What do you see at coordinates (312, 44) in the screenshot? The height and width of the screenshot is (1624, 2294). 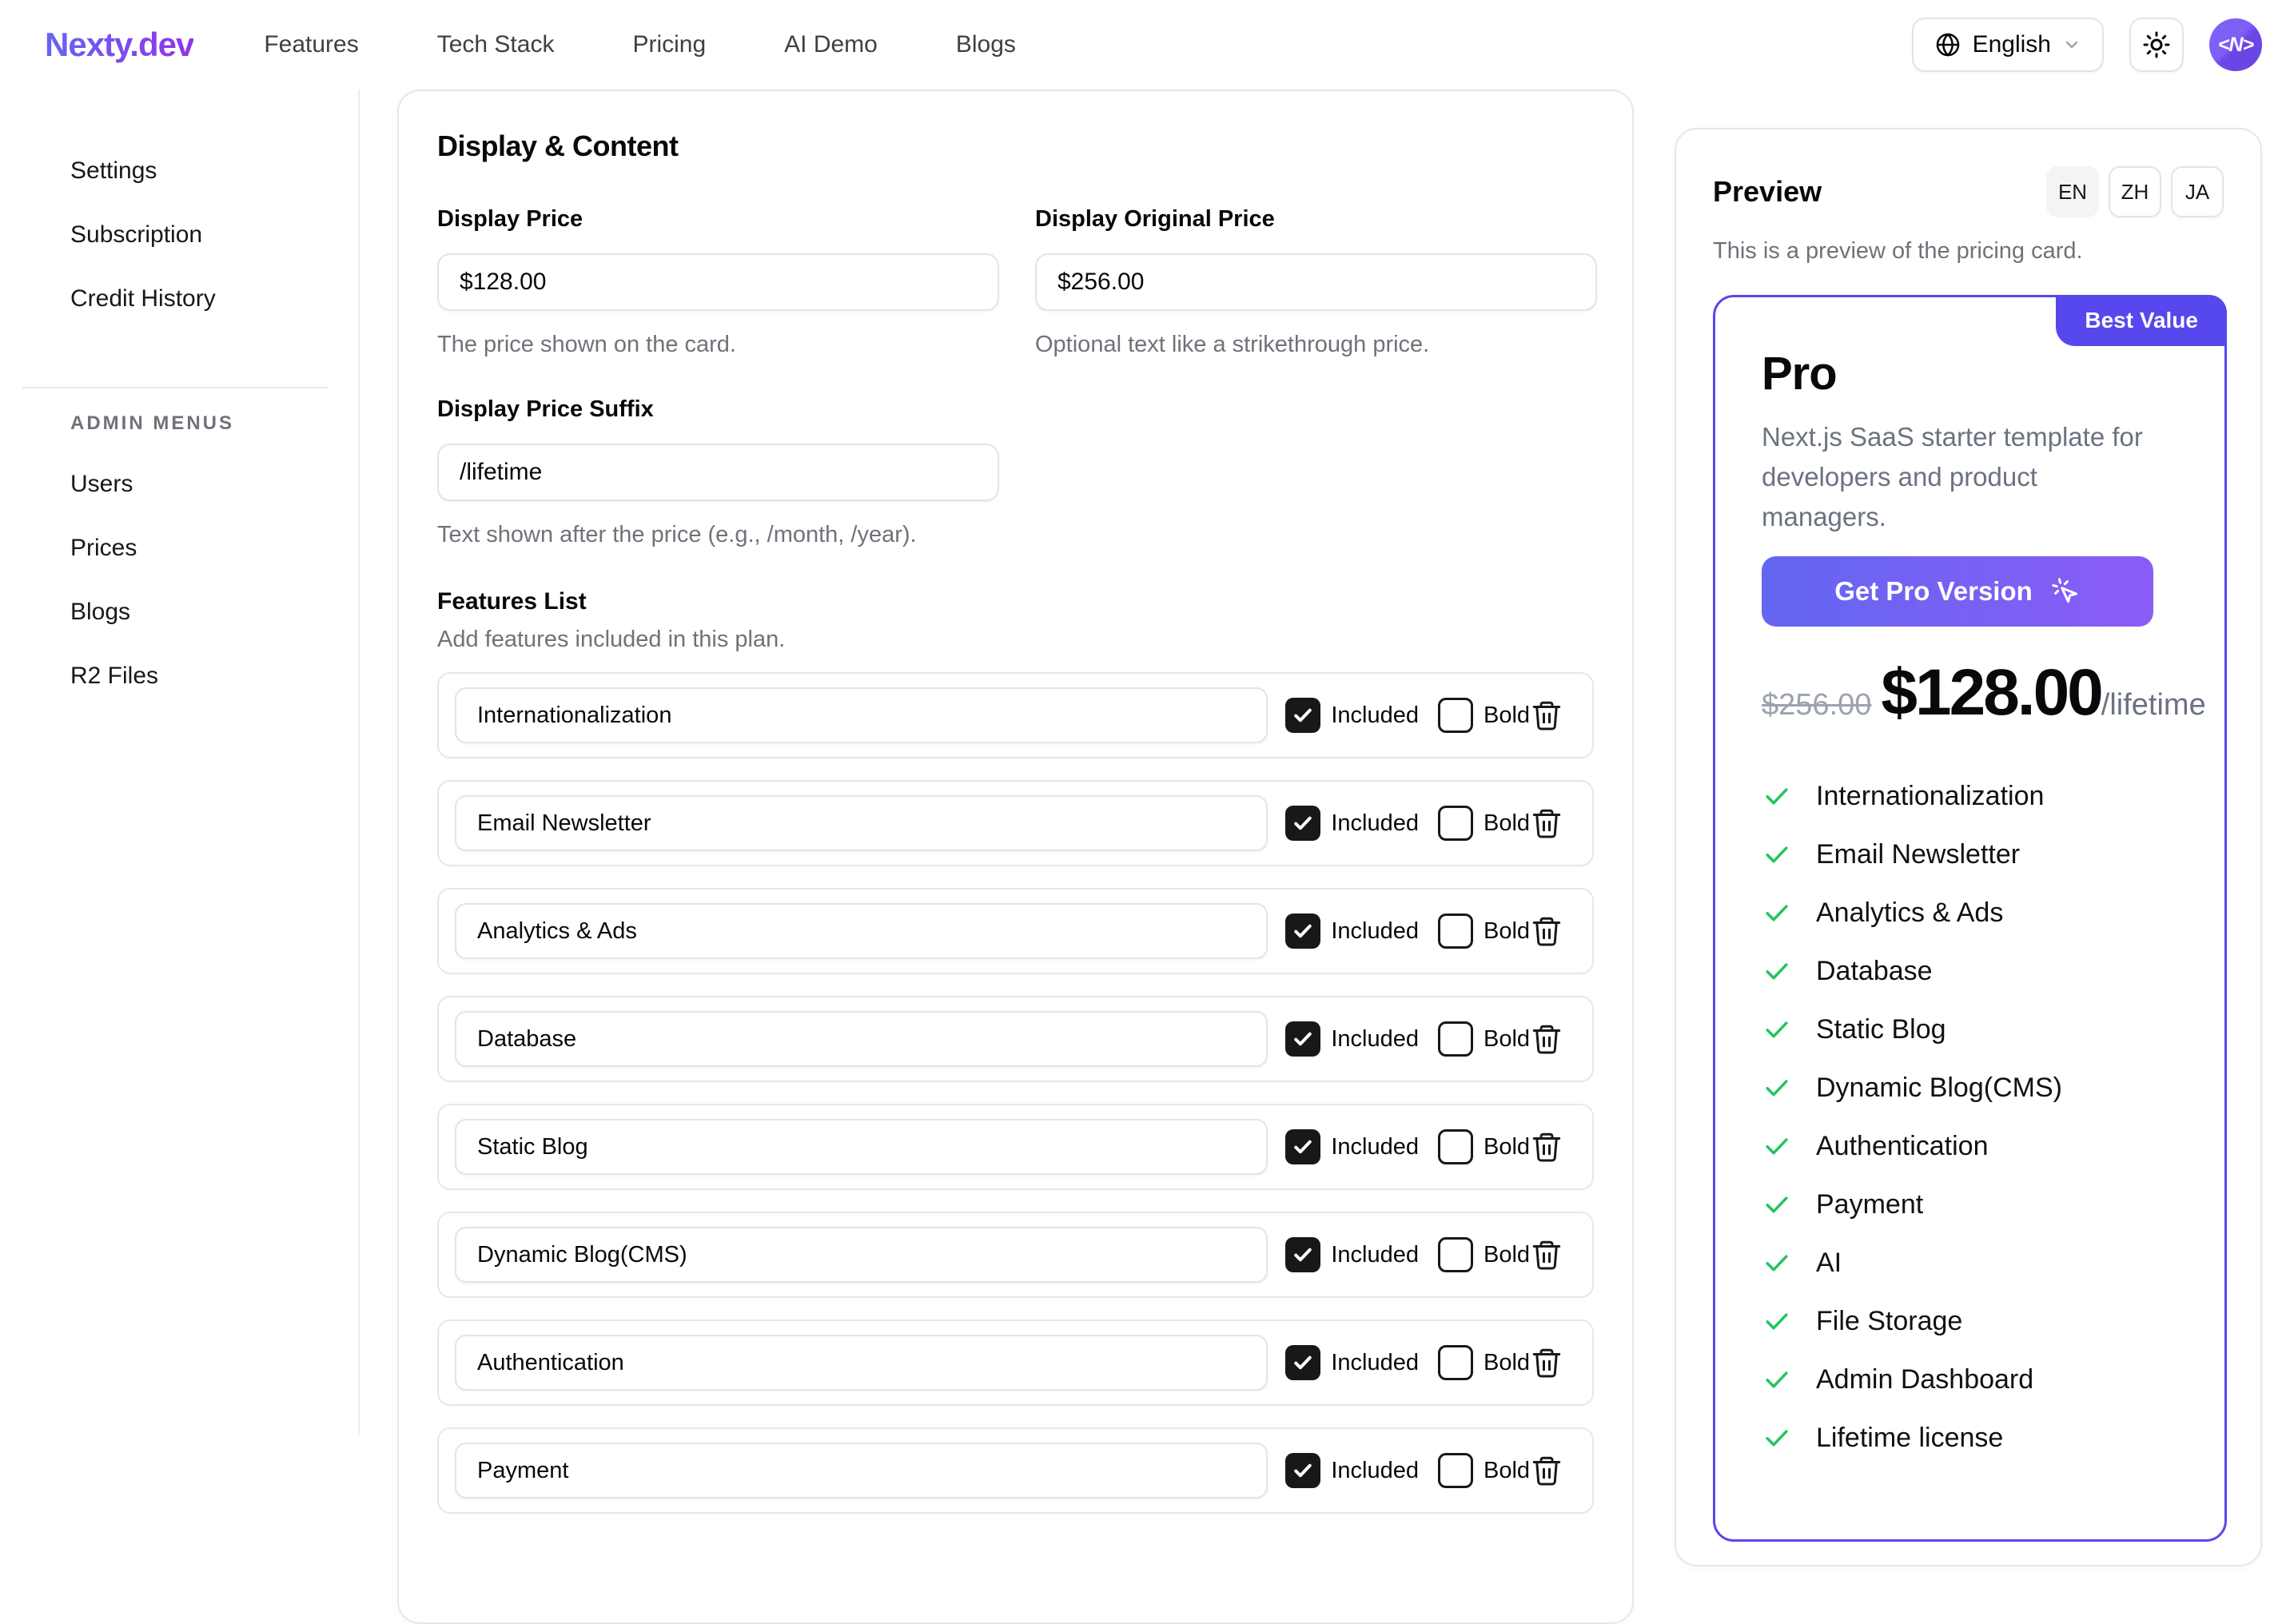 I see `nav-item-features: Features` at bounding box center [312, 44].